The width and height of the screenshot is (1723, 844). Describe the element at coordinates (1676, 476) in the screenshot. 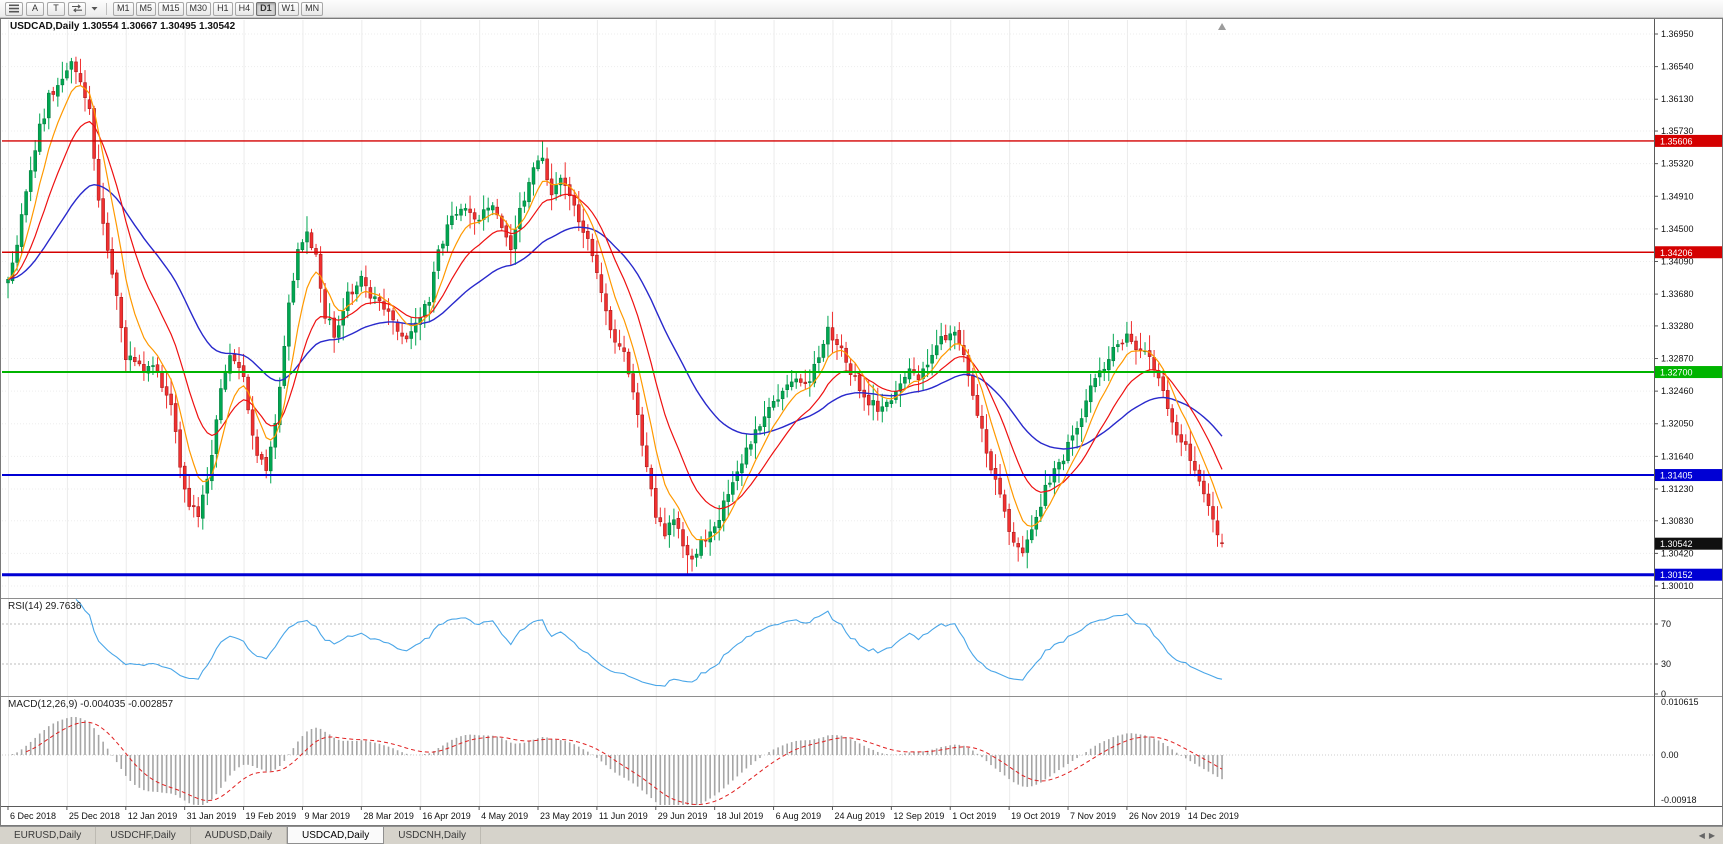

I see `price-badge-label: 1.31405` at that location.